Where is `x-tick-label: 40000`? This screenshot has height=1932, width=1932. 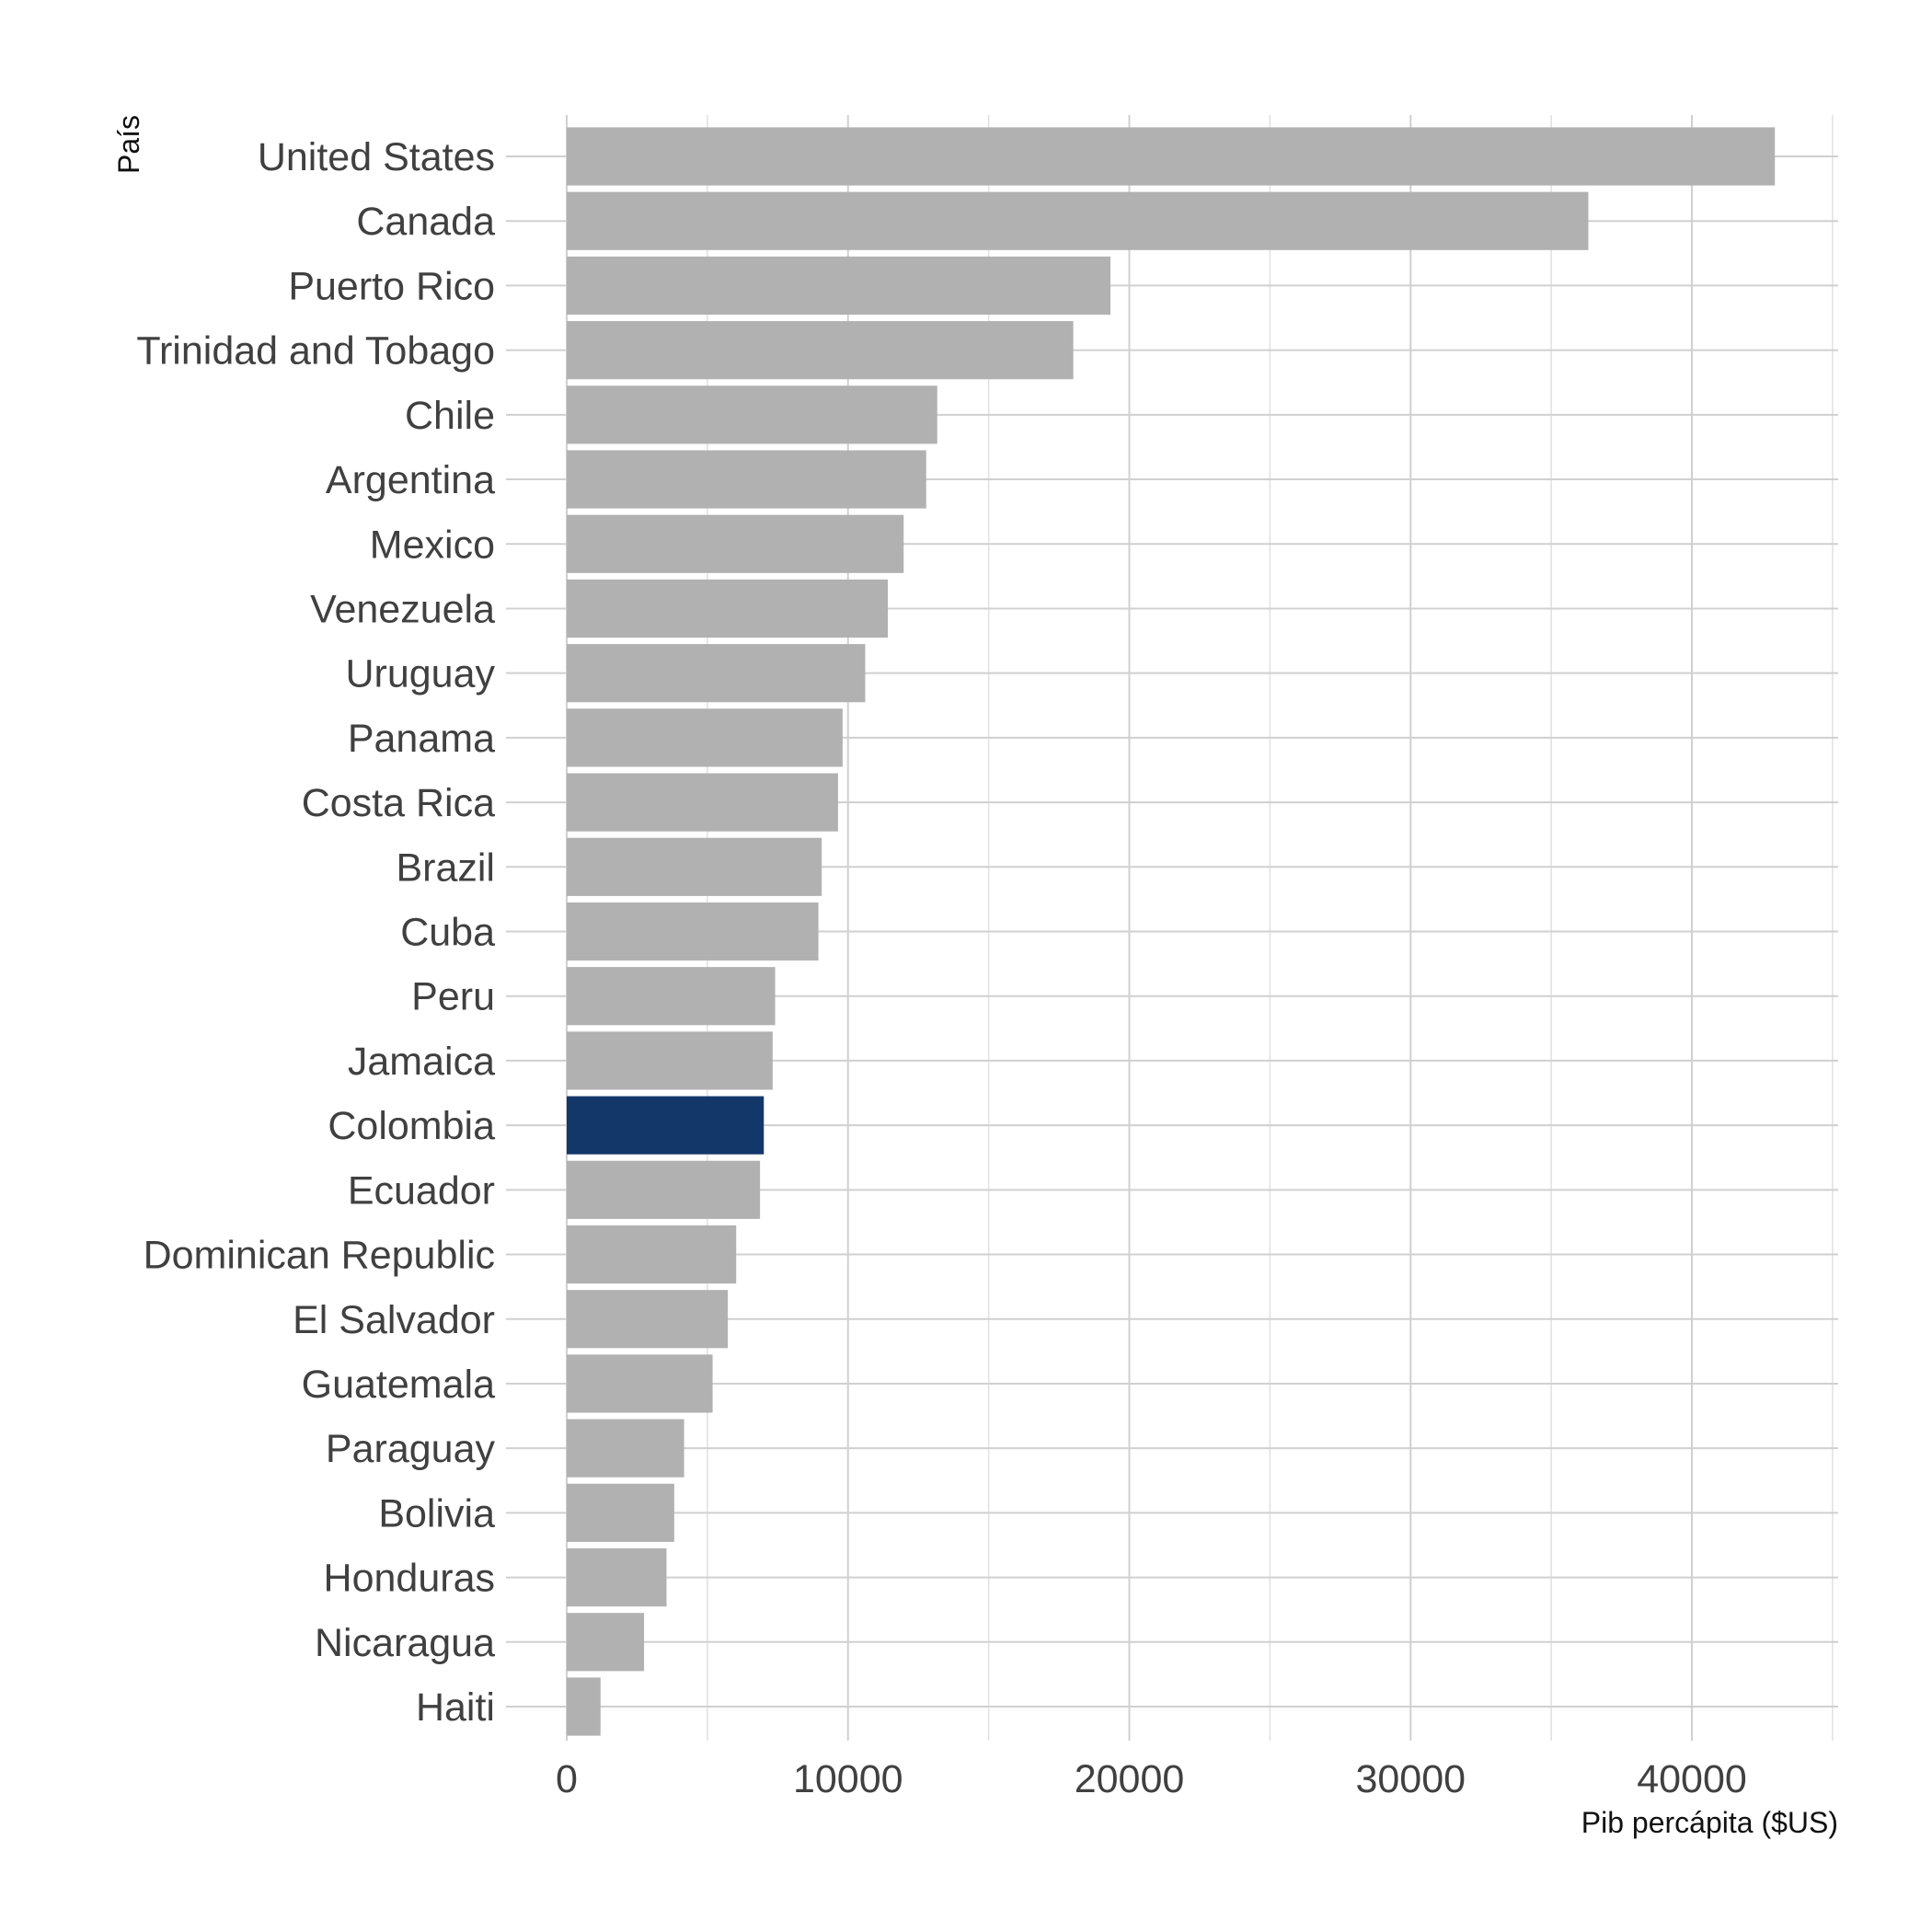 x-tick-label: 40000 is located at coordinates (1692, 1779).